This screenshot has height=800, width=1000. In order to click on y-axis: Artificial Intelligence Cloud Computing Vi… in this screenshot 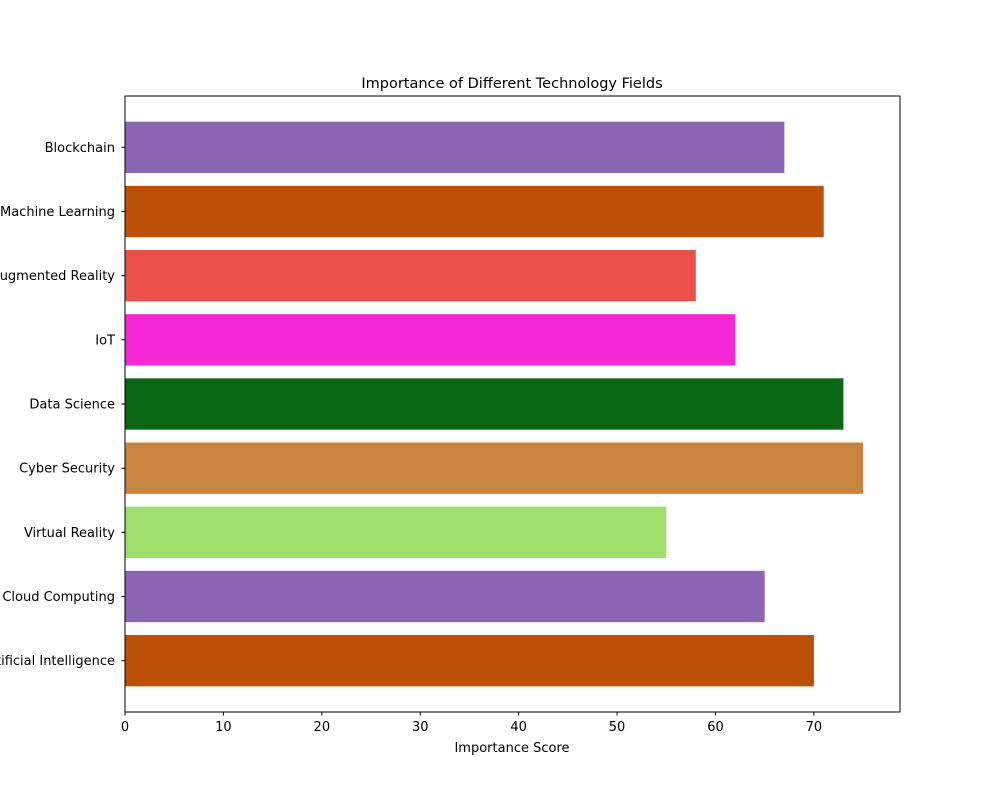, I will do `click(62, 405)`.